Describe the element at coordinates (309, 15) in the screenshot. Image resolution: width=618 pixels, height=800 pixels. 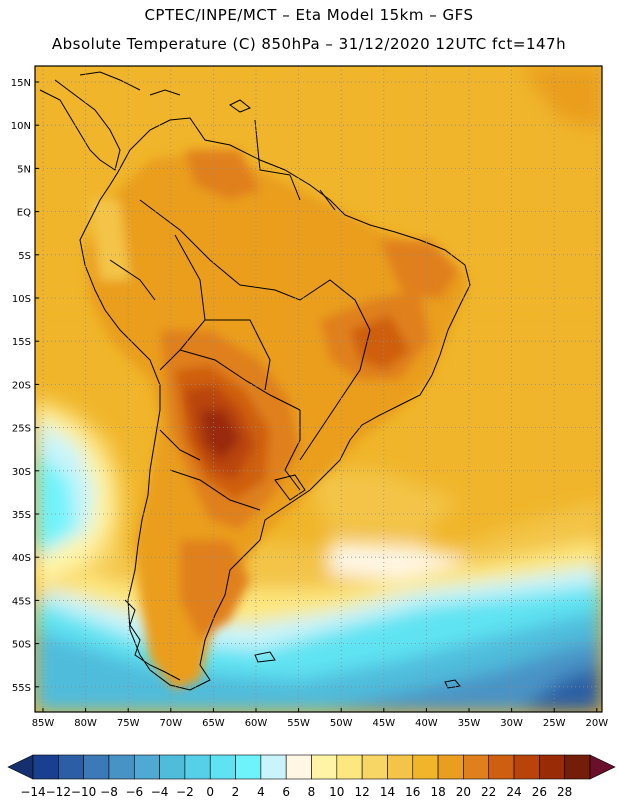
I see `chart-title: CPTEC/INPE/MCT – Eta Model 15km – GFS` at that location.